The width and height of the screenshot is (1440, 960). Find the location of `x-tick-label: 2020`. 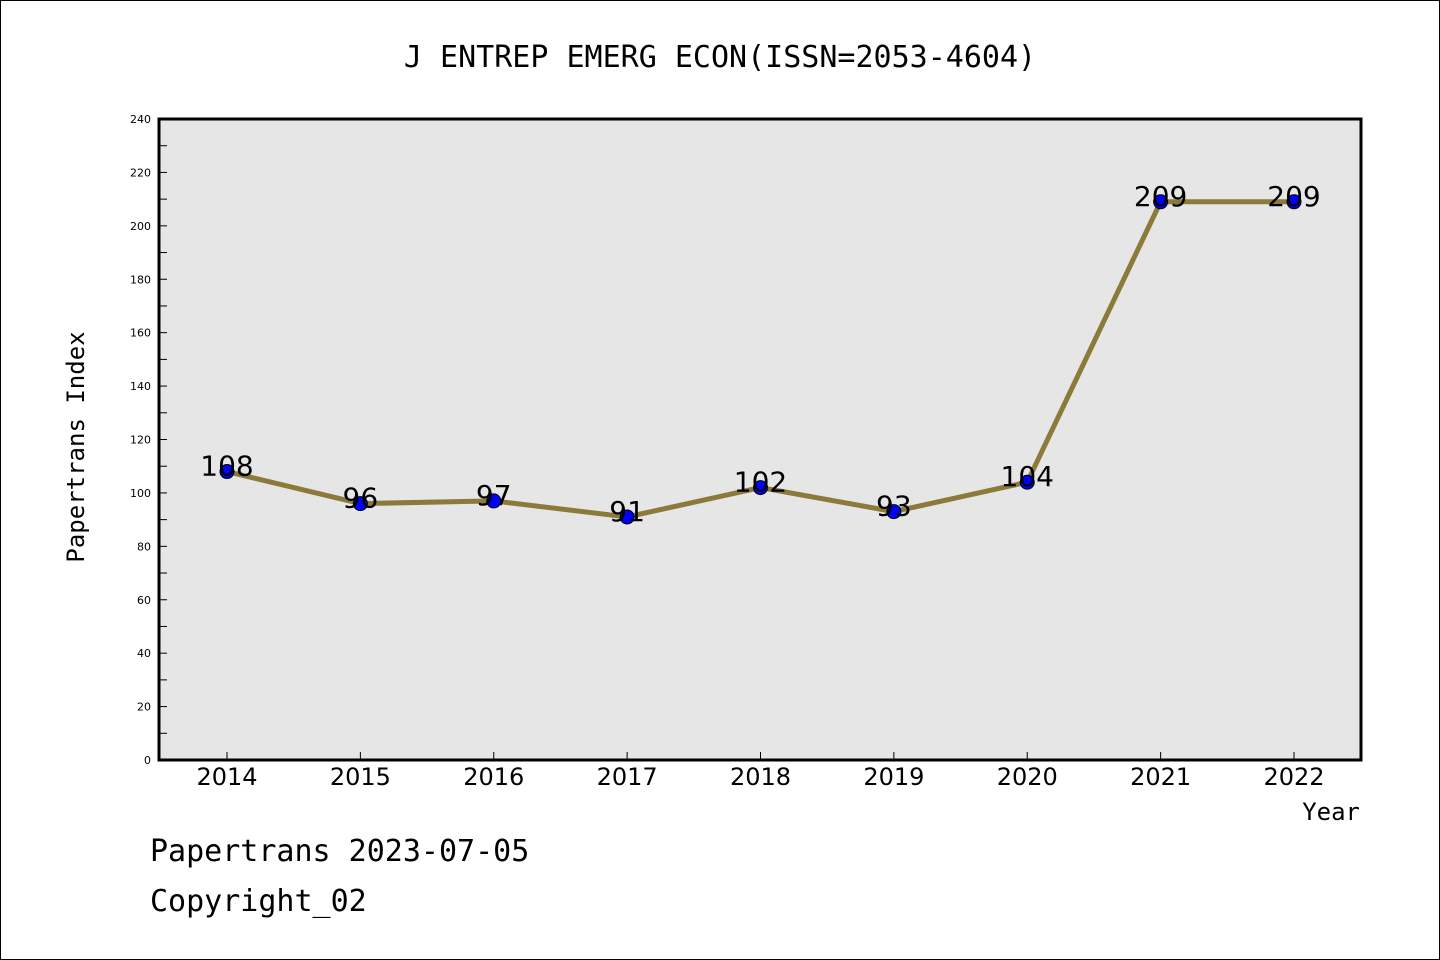

x-tick-label: 2020 is located at coordinates (1027, 777).